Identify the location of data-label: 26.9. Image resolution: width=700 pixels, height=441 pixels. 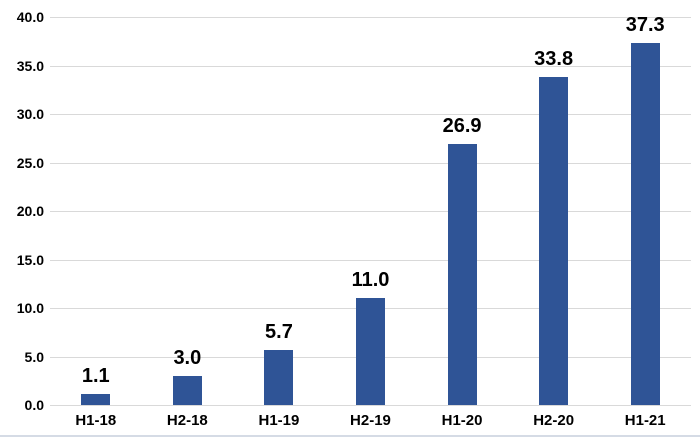
(462, 126).